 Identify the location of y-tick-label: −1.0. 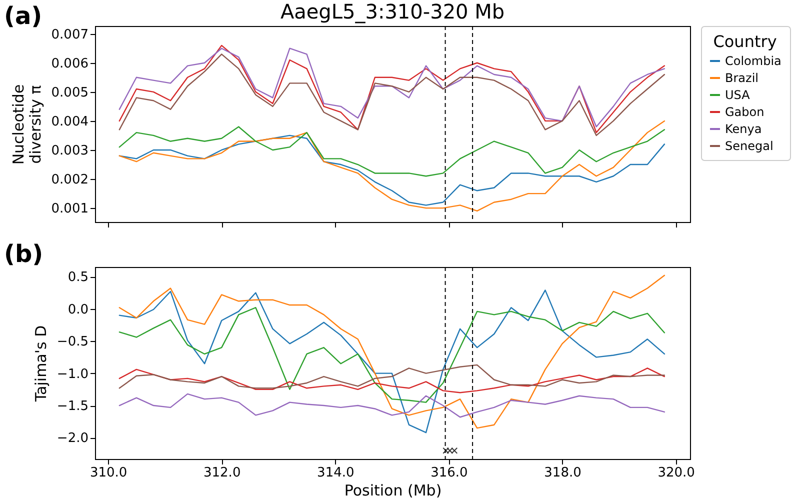
(72, 374).